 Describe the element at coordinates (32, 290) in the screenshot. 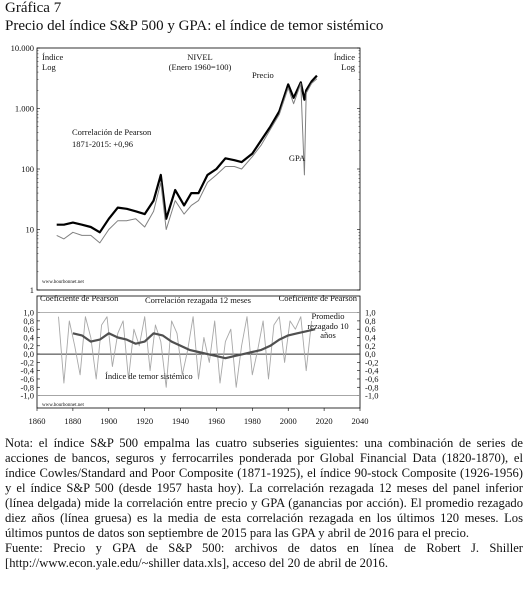

I see `y-tick-label: 1` at that location.